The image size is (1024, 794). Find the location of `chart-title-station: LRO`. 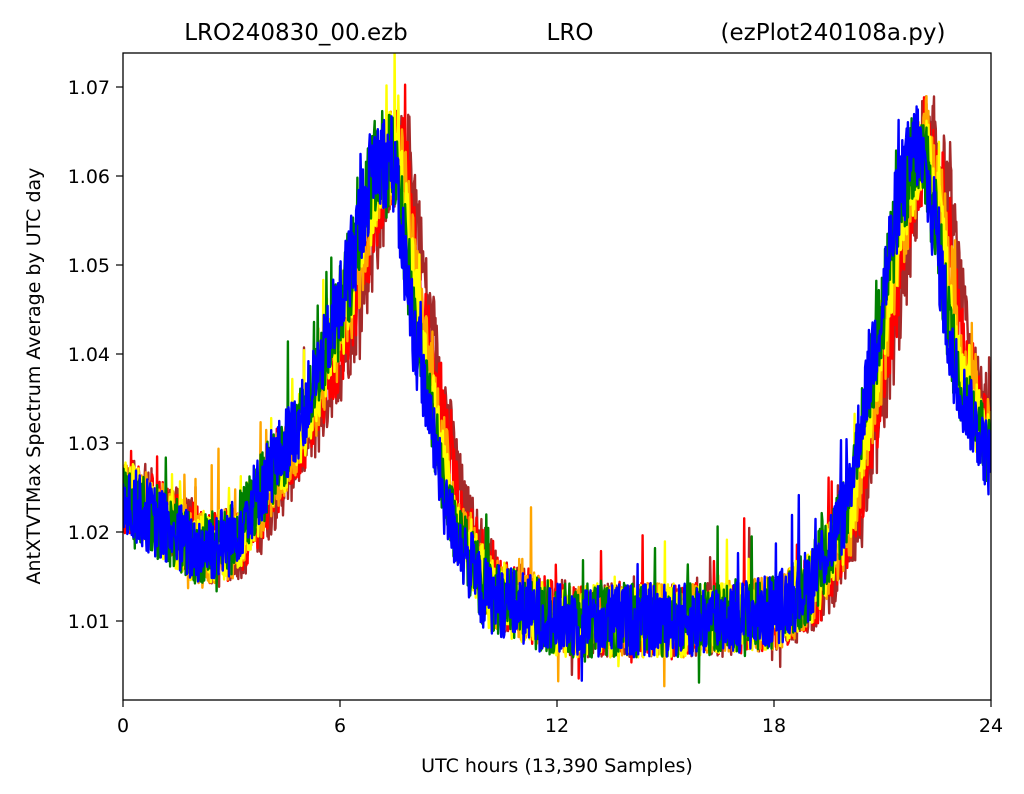

chart-title-station: LRO is located at coordinates (570, 33).